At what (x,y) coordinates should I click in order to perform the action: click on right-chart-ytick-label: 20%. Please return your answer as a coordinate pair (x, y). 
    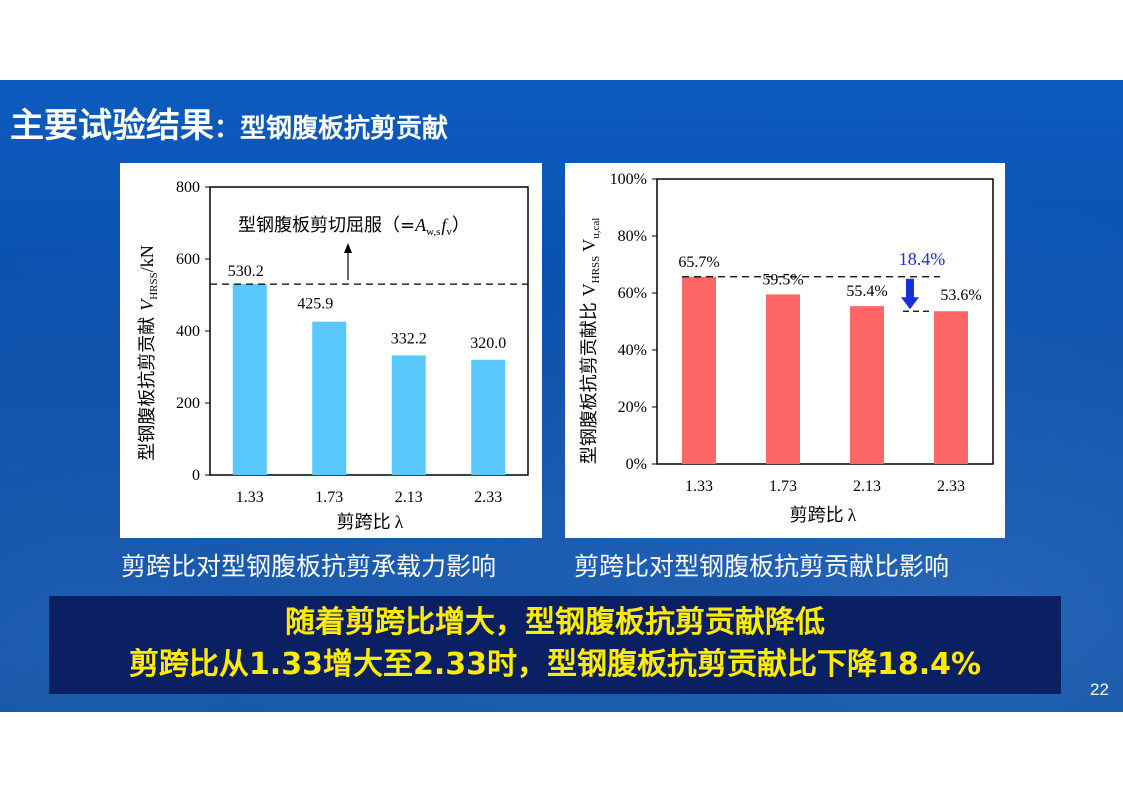
    Looking at the image, I should click on (632, 407).